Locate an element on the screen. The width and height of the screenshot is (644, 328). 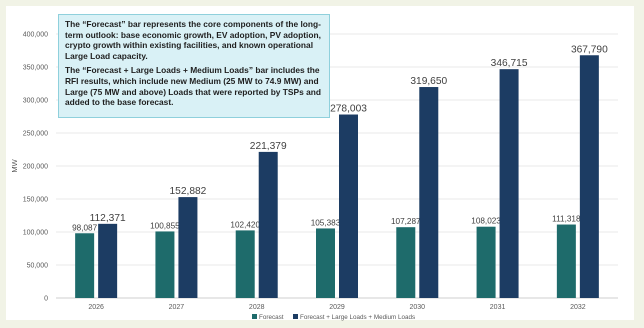
y-tick-label: 200,000 is located at coordinates (35, 167).